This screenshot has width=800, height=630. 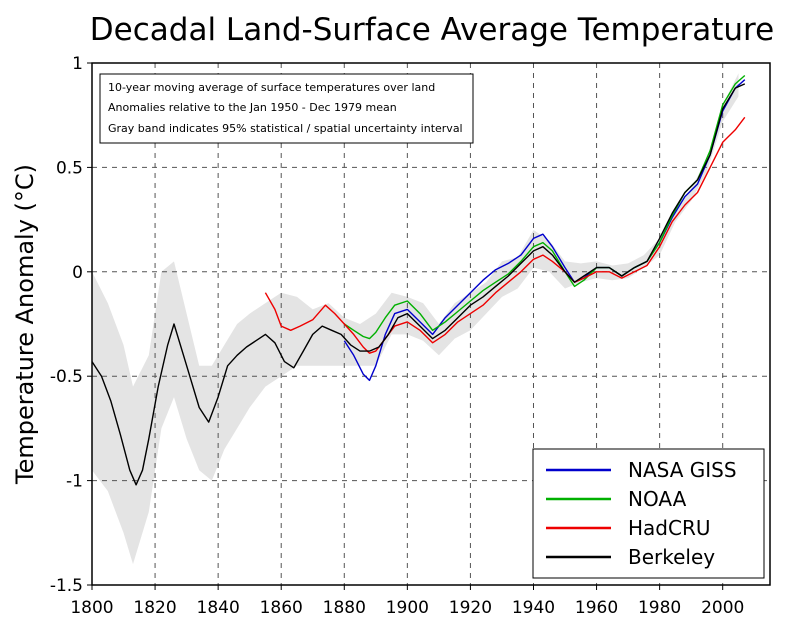 I want to click on annotation-frame, so click(x=286, y=108).